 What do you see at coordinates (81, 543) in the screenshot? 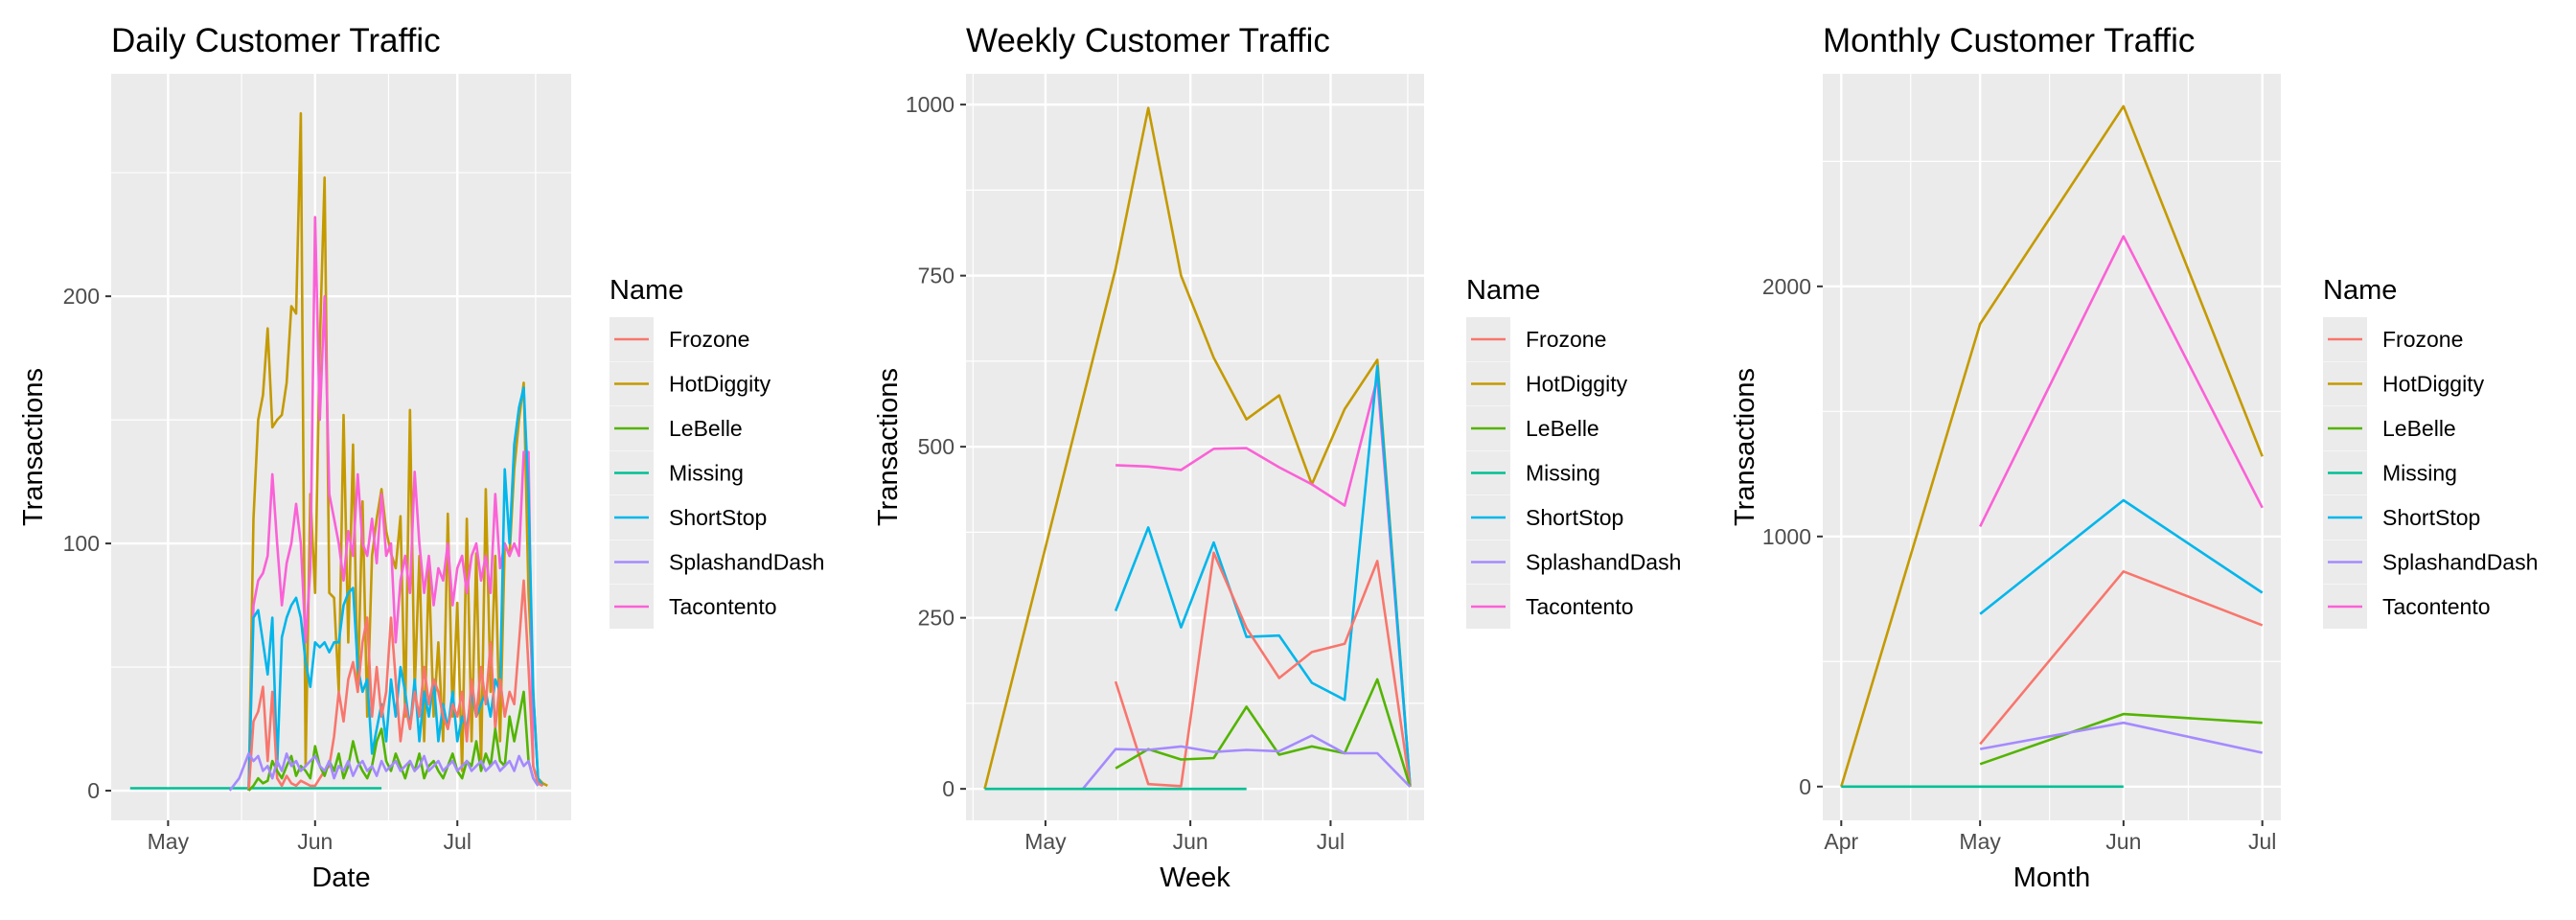
I see `y-tick-label: 100` at bounding box center [81, 543].